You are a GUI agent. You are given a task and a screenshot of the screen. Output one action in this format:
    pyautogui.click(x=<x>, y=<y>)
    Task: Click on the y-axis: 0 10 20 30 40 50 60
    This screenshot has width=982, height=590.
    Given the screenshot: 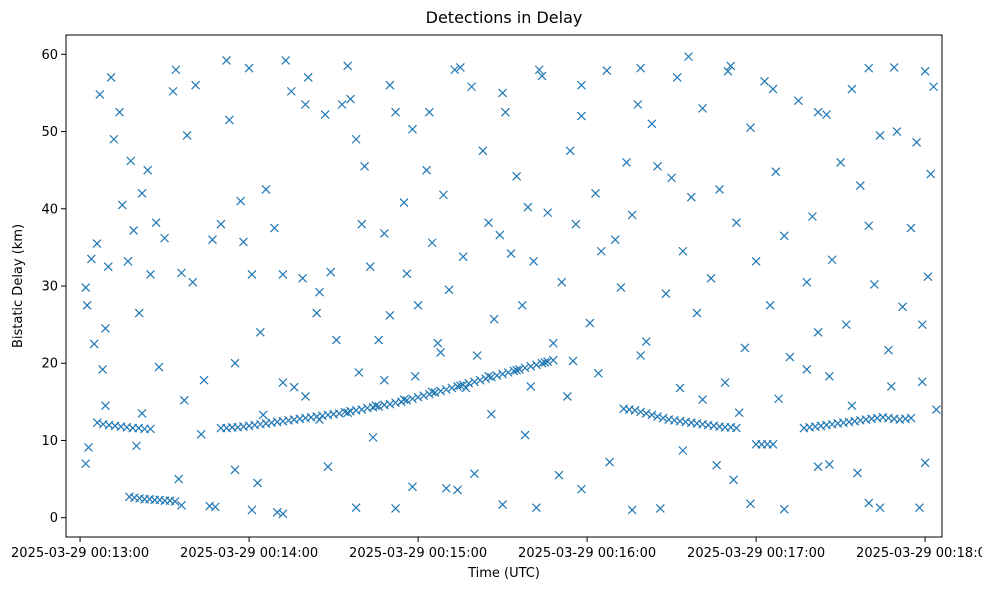 What is the action you would take?
    pyautogui.click(x=53, y=287)
    